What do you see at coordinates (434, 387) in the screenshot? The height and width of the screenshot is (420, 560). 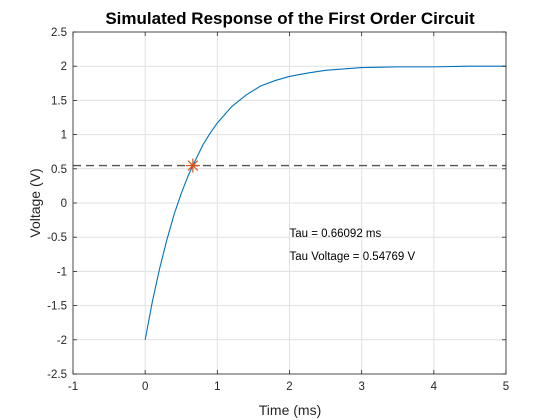 I see `x-tick-label: 4` at bounding box center [434, 387].